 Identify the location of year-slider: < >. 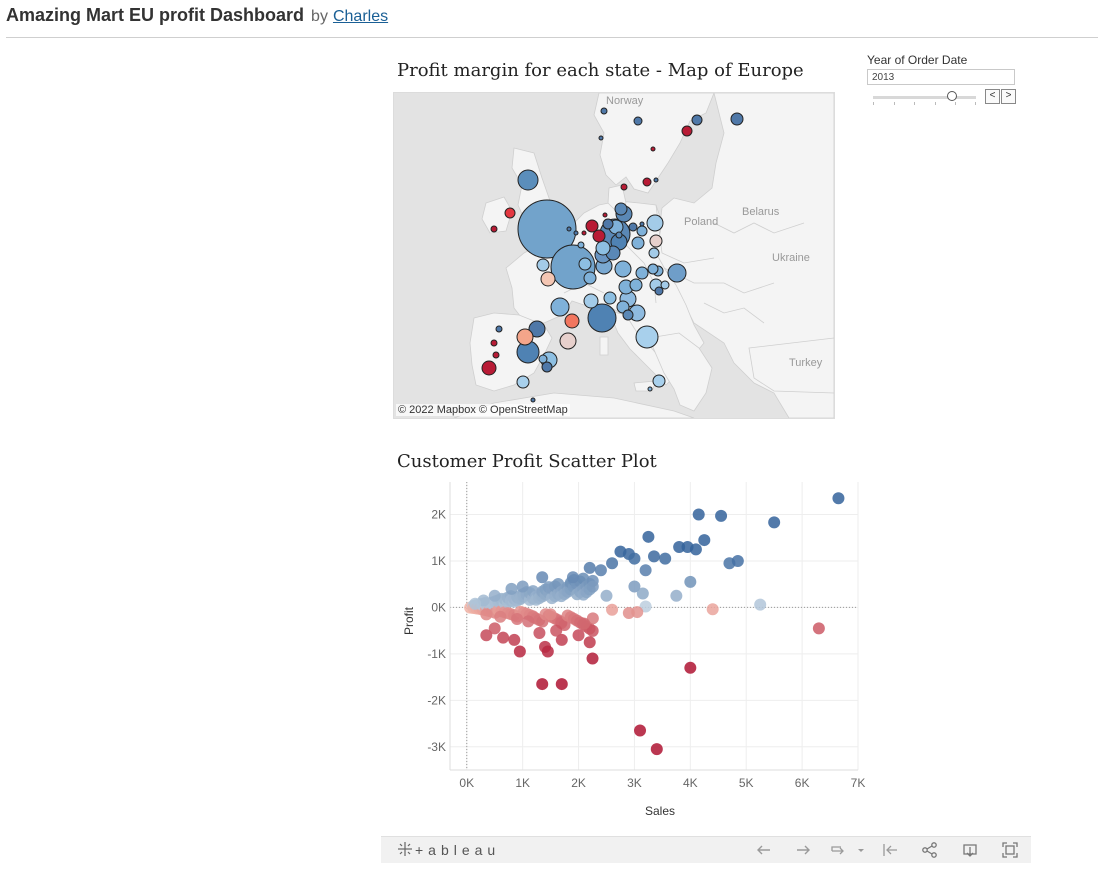
(943, 98).